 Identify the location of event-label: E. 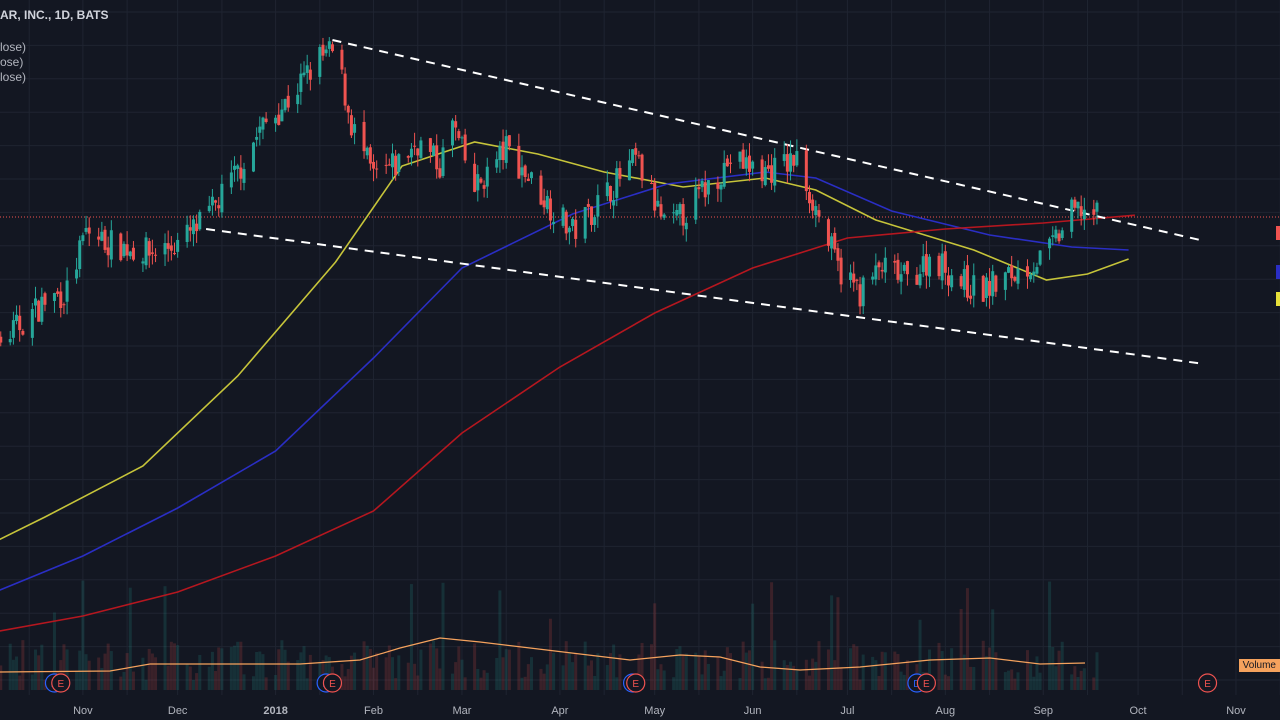
(926, 684).